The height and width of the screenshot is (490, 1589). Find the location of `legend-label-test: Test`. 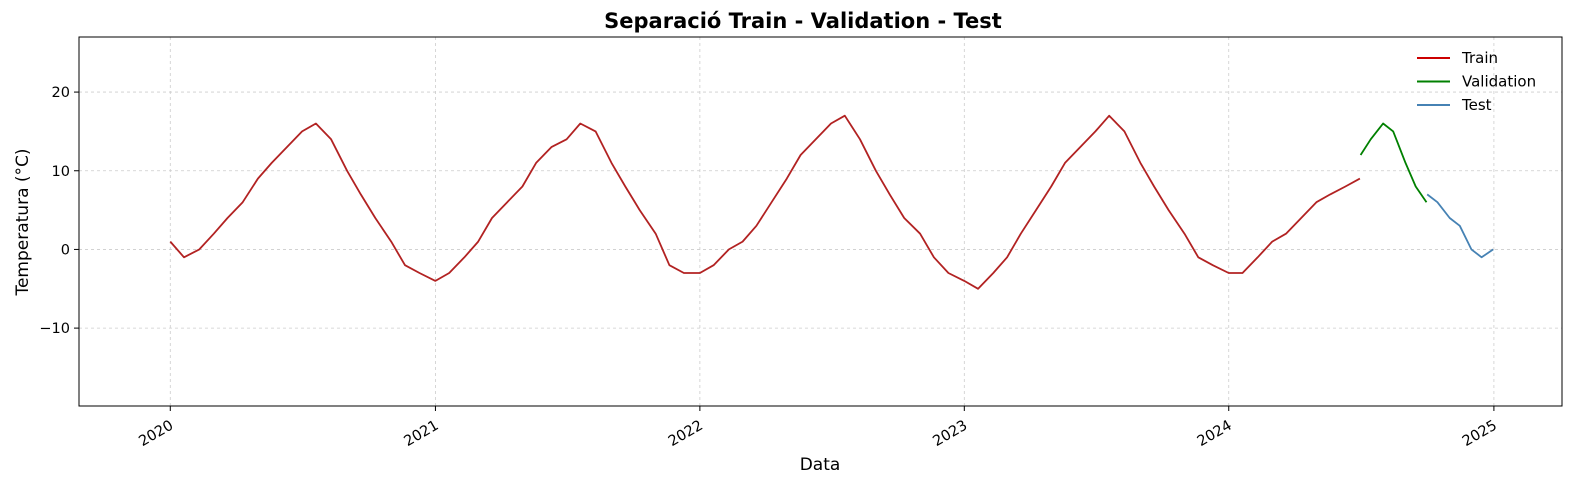

legend-label-test: Test is located at coordinates (1476, 105).